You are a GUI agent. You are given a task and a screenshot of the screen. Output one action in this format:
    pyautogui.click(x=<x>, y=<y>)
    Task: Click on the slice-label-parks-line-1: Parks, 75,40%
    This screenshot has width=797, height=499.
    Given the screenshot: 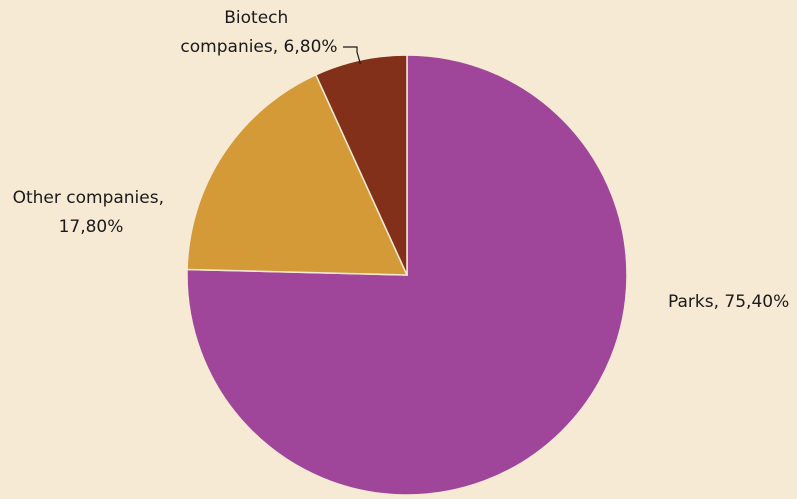 What is the action you would take?
    pyautogui.click(x=728, y=302)
    